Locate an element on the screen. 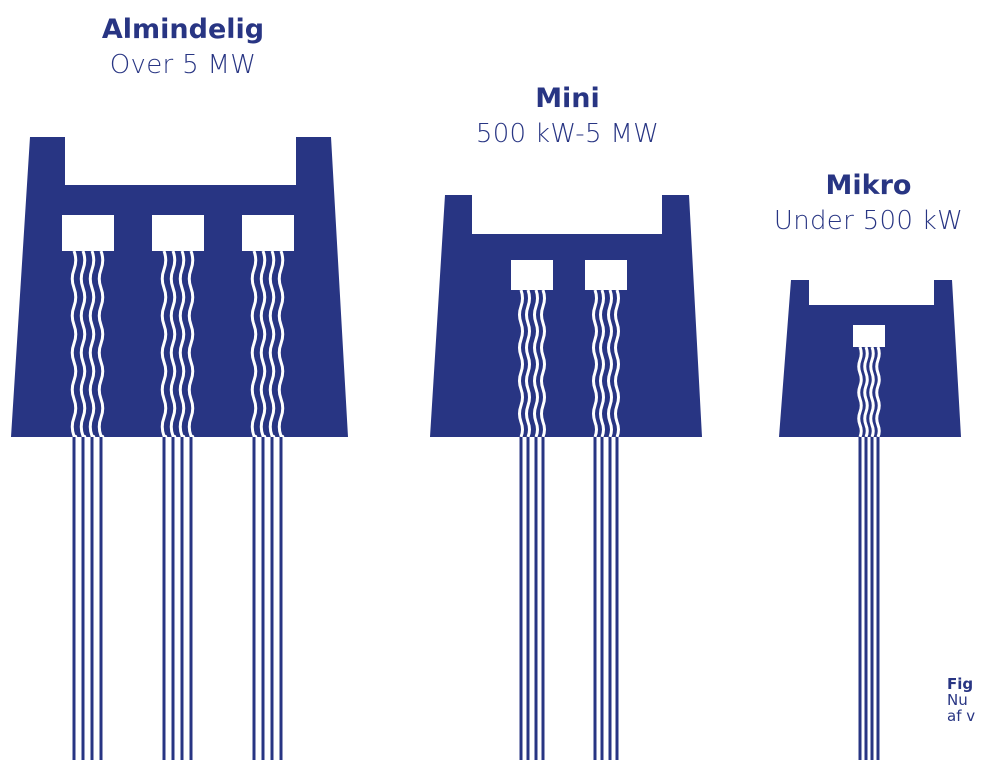  plant-mikro is located at coordinates (870, 520).